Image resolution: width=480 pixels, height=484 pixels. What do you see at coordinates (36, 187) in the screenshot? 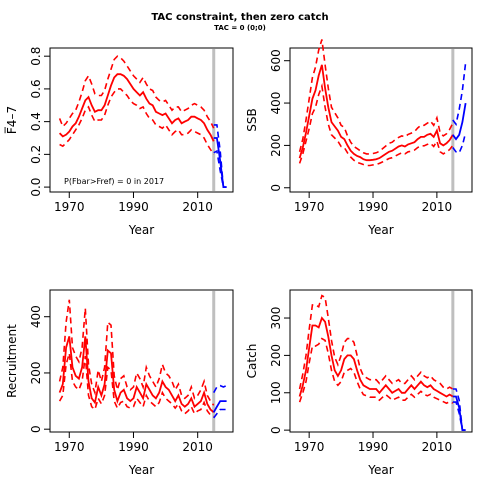
I see `fbar-y-tick-label: 0.0` at bounding box center [36, 187].